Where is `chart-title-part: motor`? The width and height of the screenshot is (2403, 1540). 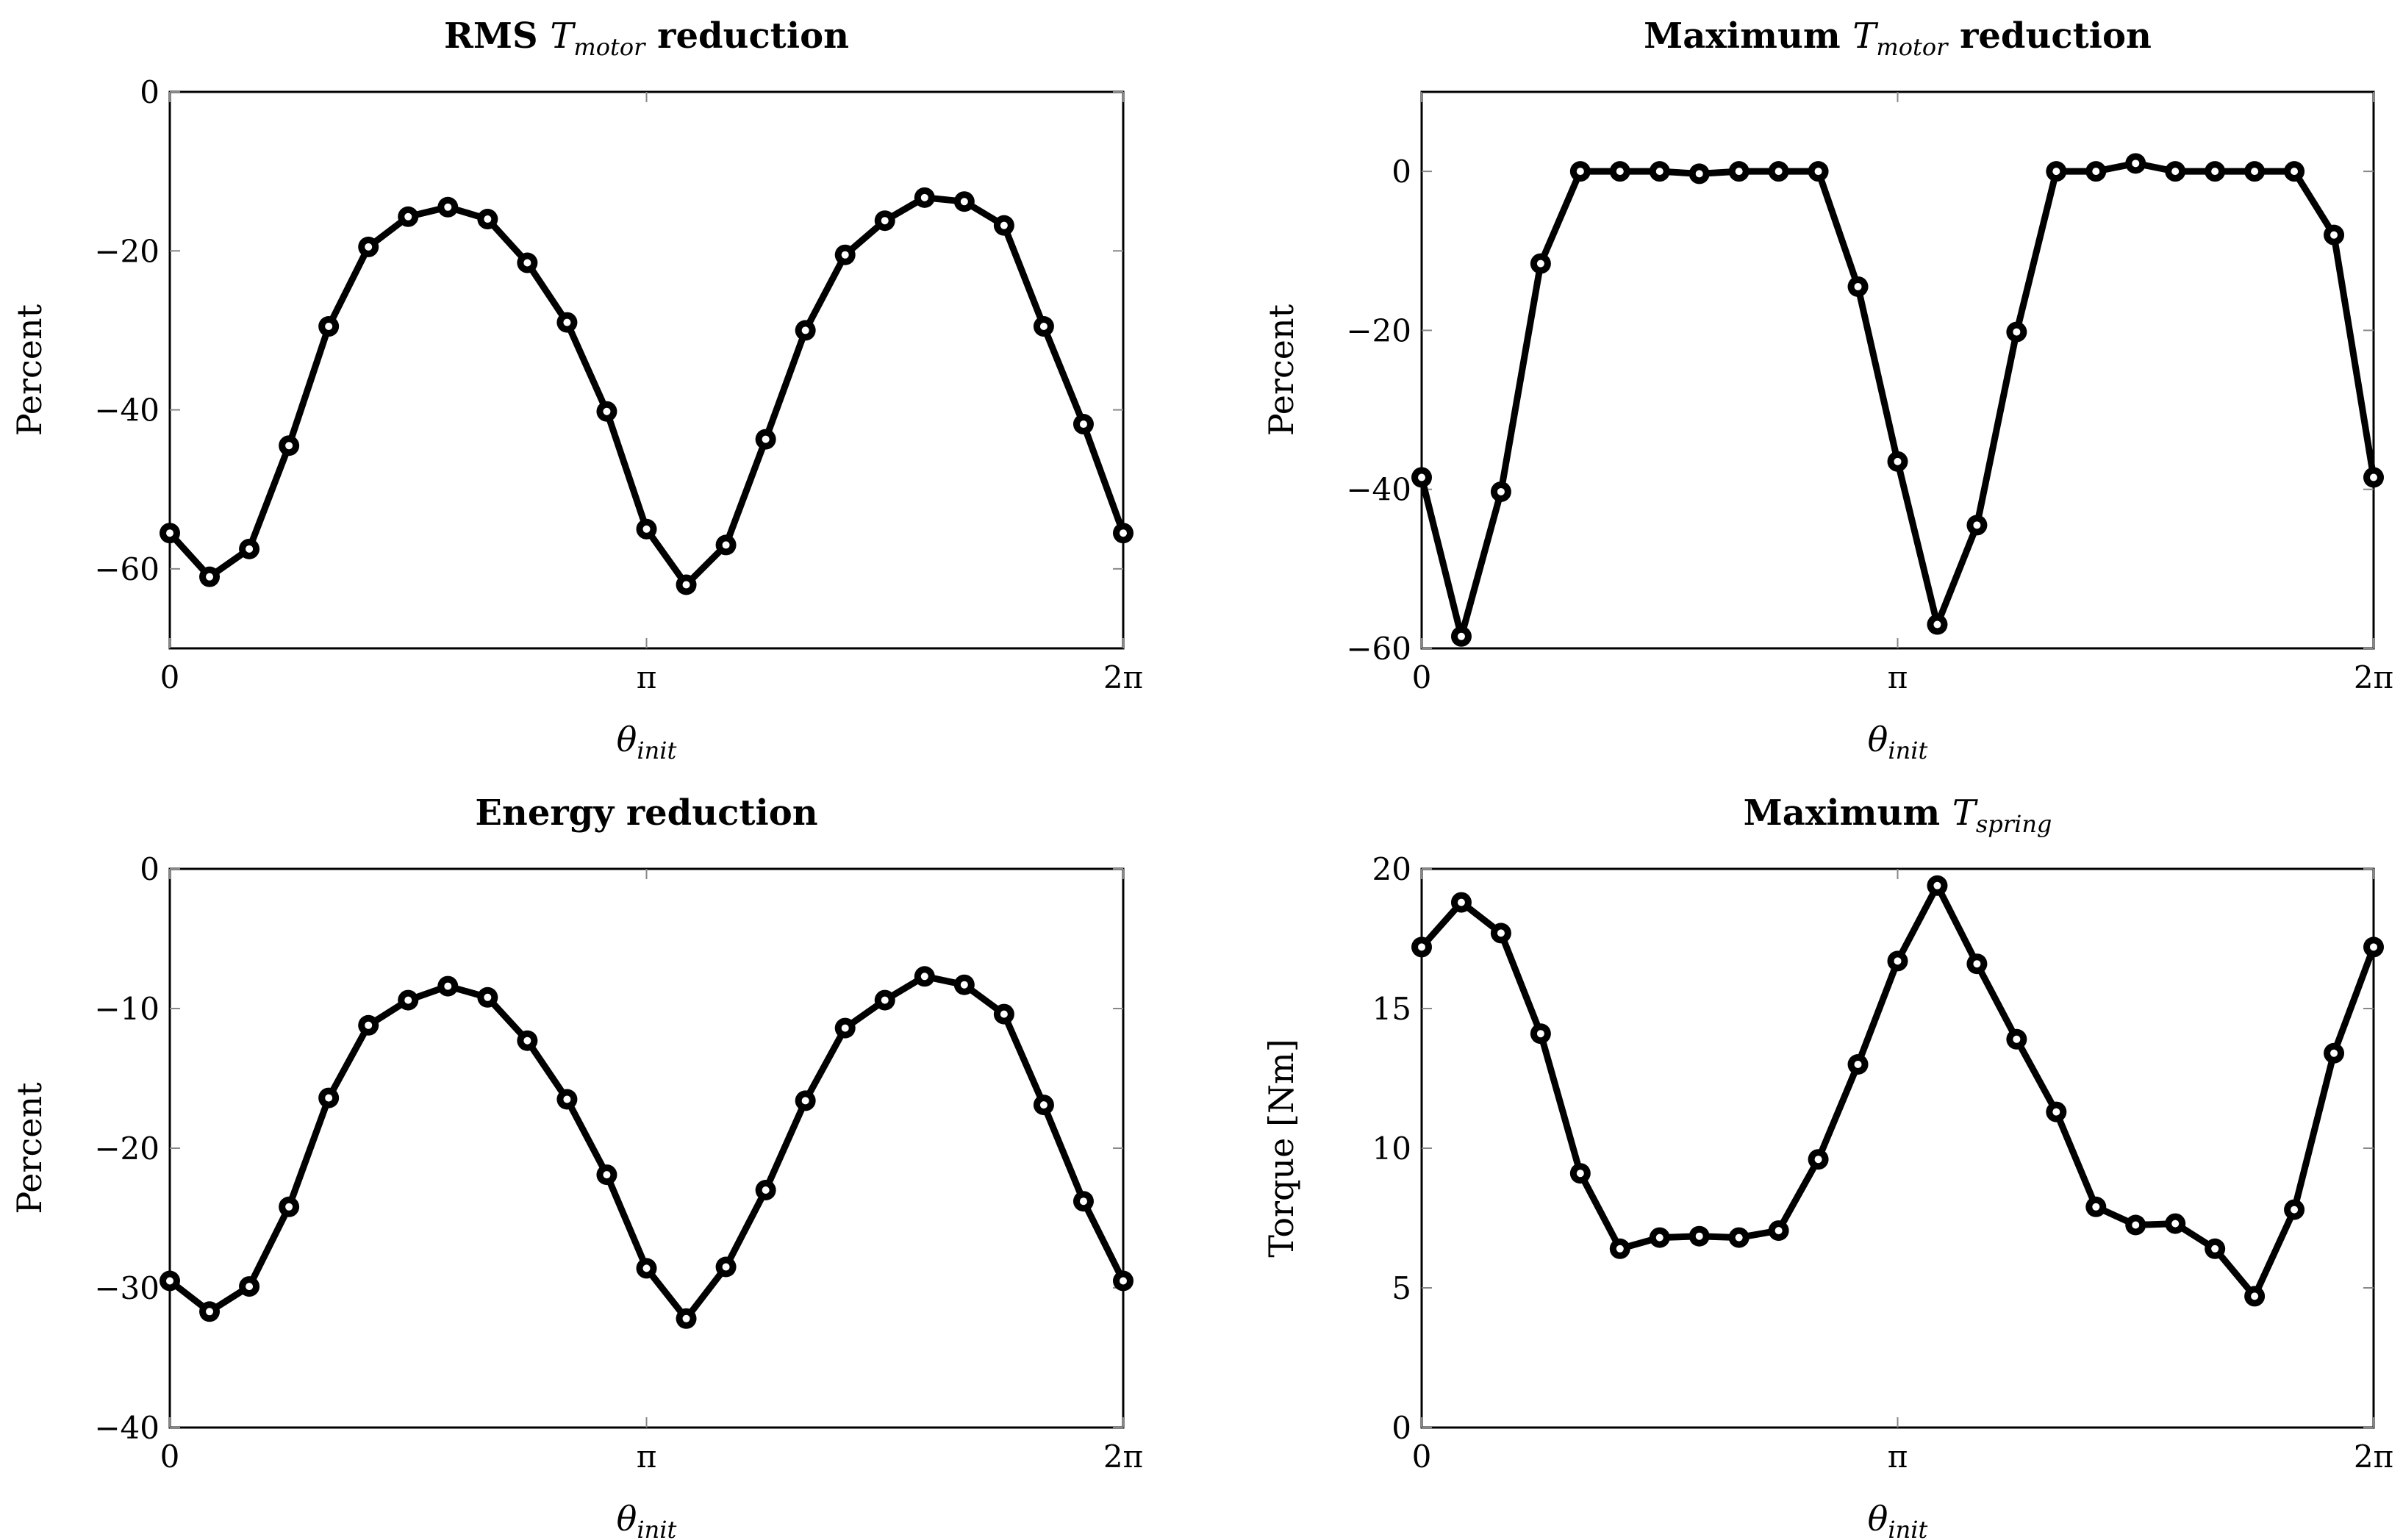 chart-title-part: motor is located at coordinates (610, 47).